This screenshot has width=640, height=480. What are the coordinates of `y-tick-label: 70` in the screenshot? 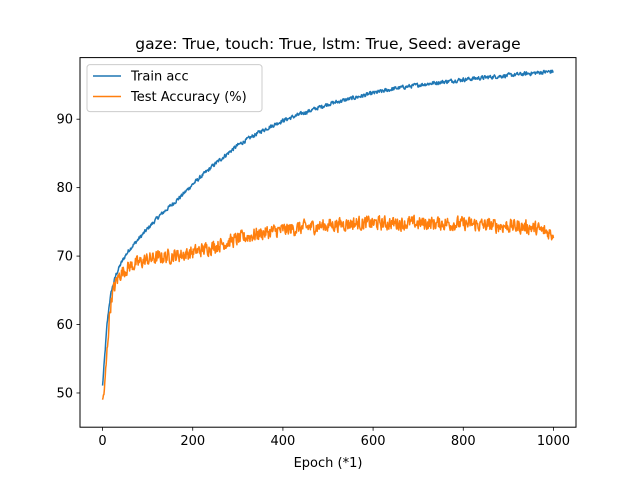 It's located at (64, 257).